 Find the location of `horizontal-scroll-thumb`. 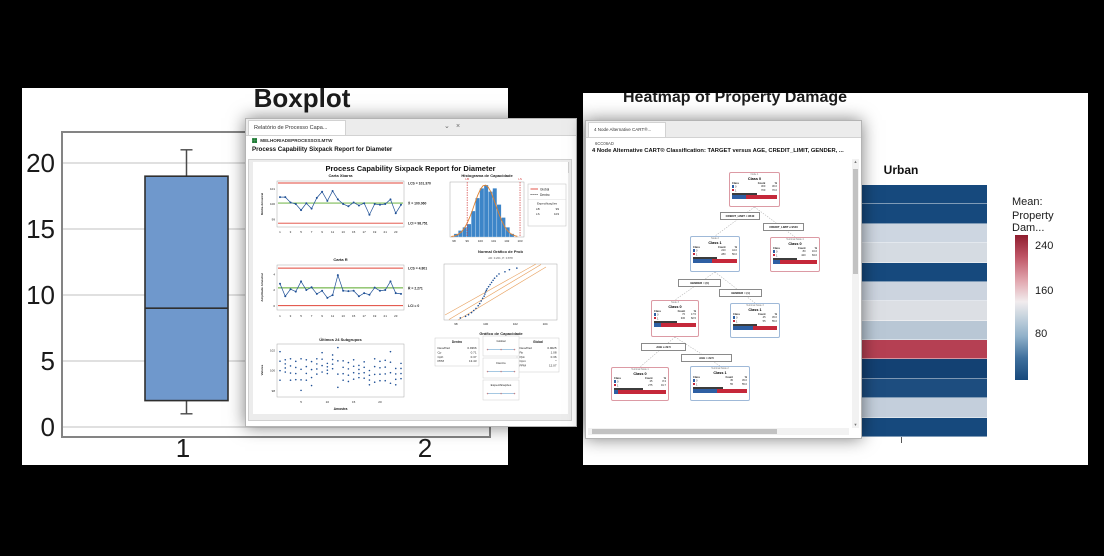

horizontal-scroll-thumb is located at coordinates (684, 431).